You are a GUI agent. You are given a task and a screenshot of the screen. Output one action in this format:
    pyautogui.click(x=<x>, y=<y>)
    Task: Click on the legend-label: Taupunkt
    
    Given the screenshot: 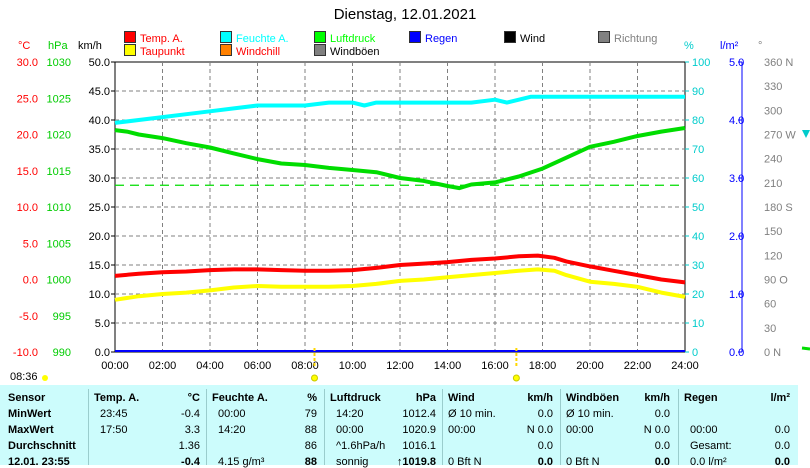 What is the action you would take?
    pyautogui.click(x=162, y=52)
    